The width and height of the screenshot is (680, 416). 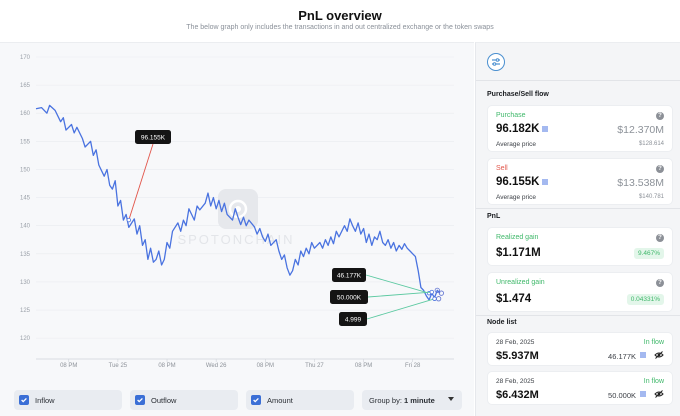 What do you see at coordinates (580, 388) in the screenshot?
I see `node-list-item: 28 Feb, 2025 In flow $6.432M 50.000K` at bounding box center [580, 388].